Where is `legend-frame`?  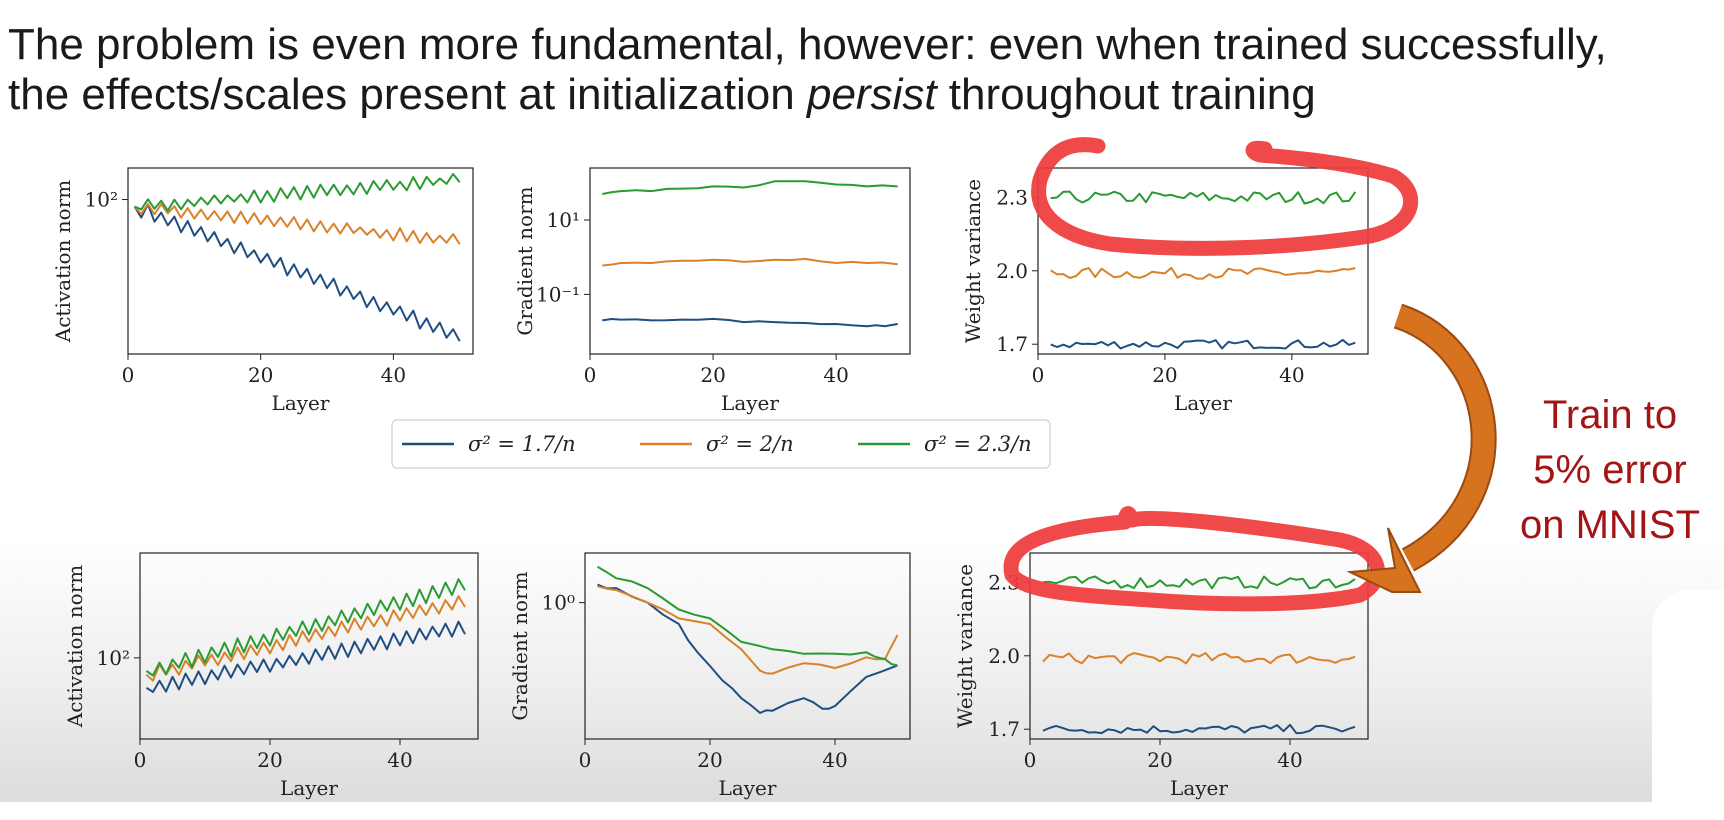
legend-frame is located at coordinates (721, 444).